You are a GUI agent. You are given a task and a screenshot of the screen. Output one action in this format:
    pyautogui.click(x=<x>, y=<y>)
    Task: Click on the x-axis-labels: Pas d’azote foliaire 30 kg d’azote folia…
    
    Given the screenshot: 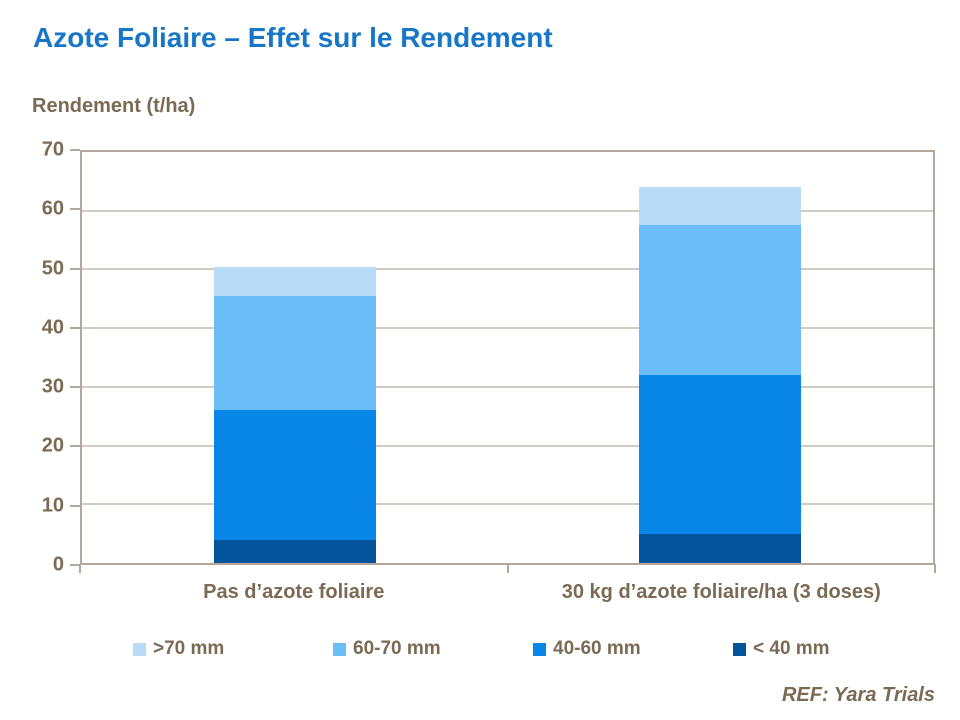 What is the action you would take?
    pyautogui.click(x=507, y=592)
    